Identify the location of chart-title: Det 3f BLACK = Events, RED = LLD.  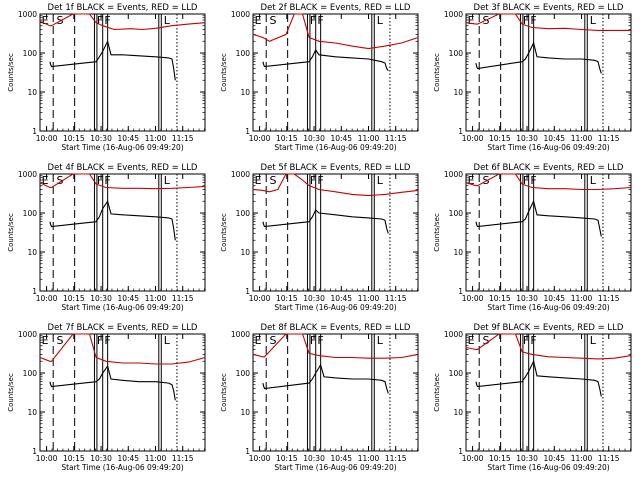
(549, 8).